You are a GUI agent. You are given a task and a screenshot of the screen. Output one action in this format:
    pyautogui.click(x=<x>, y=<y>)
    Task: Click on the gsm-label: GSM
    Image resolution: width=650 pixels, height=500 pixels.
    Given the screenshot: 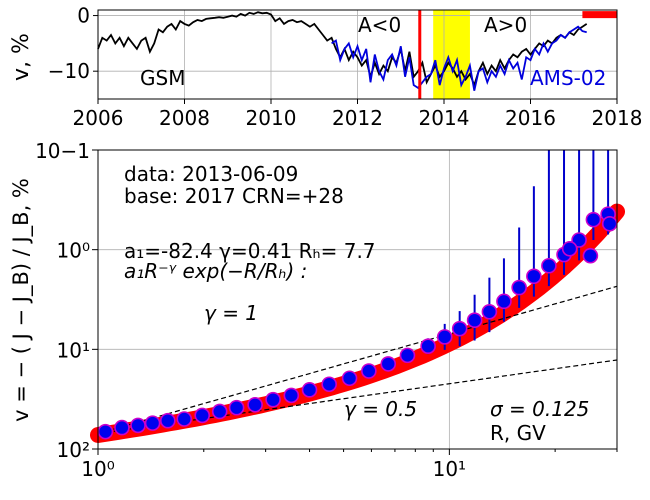 What is the action you would take?
    pyautogui.click(x=162, y=78)
    